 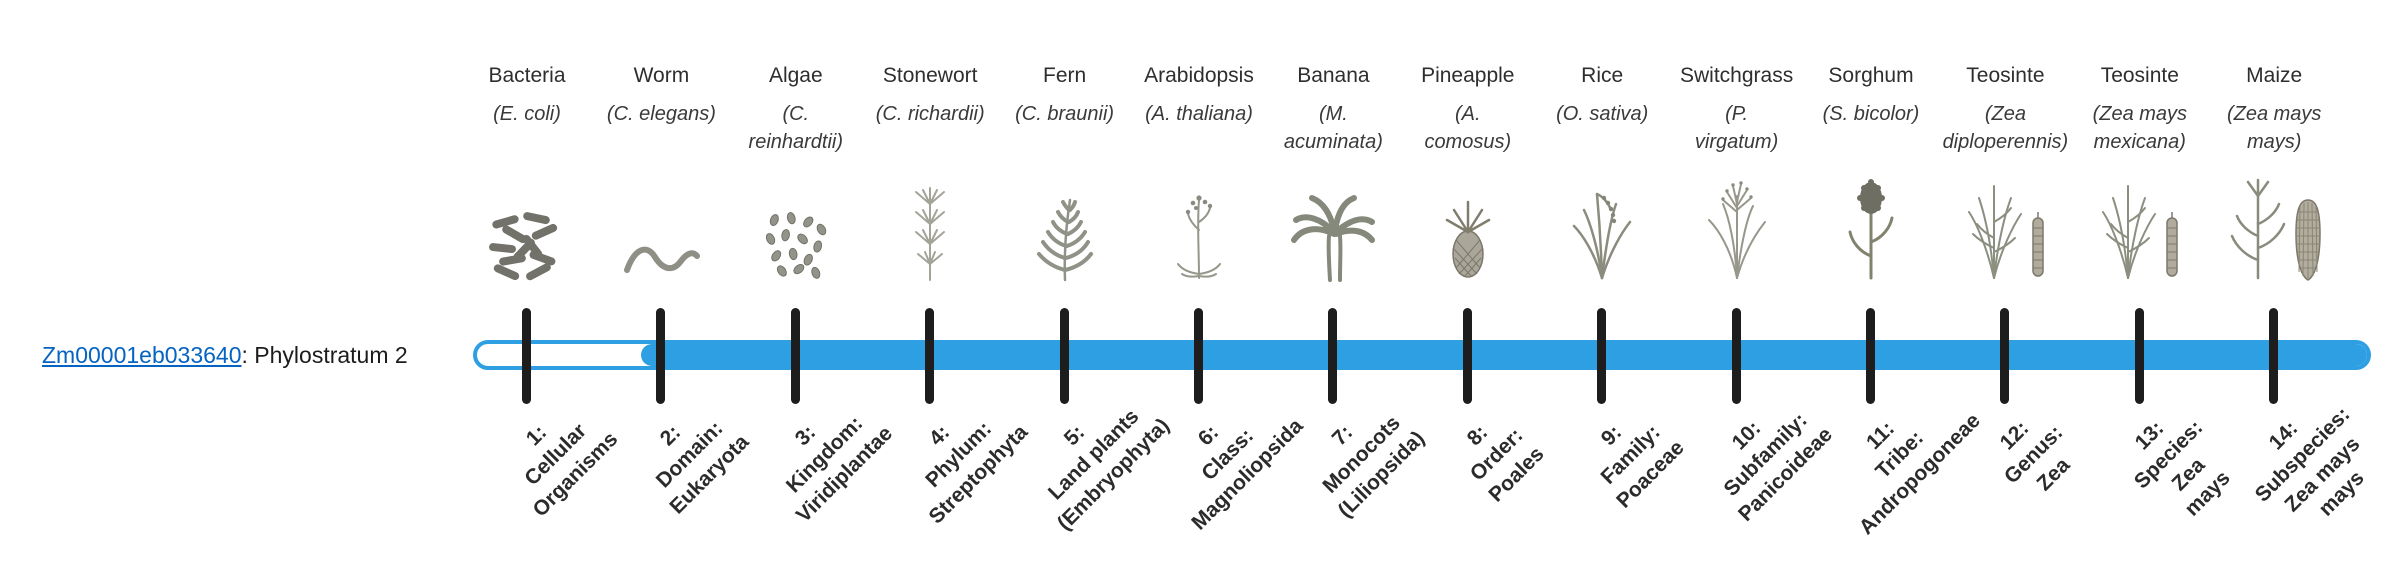 What do you see at coordinates (1612, 290) in the screenshot?
I see `species-column: Rice (O. sativa) 9: Family: Poaceae` at bounding box center [1612, 290].